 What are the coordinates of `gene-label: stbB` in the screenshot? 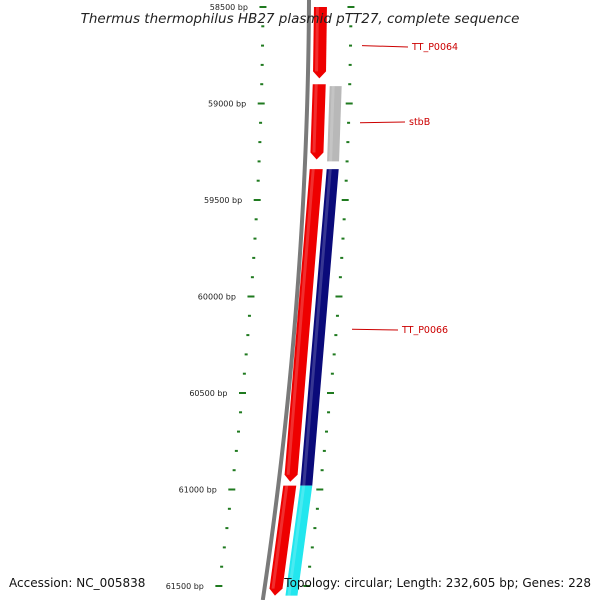 It's located at (419, 122).